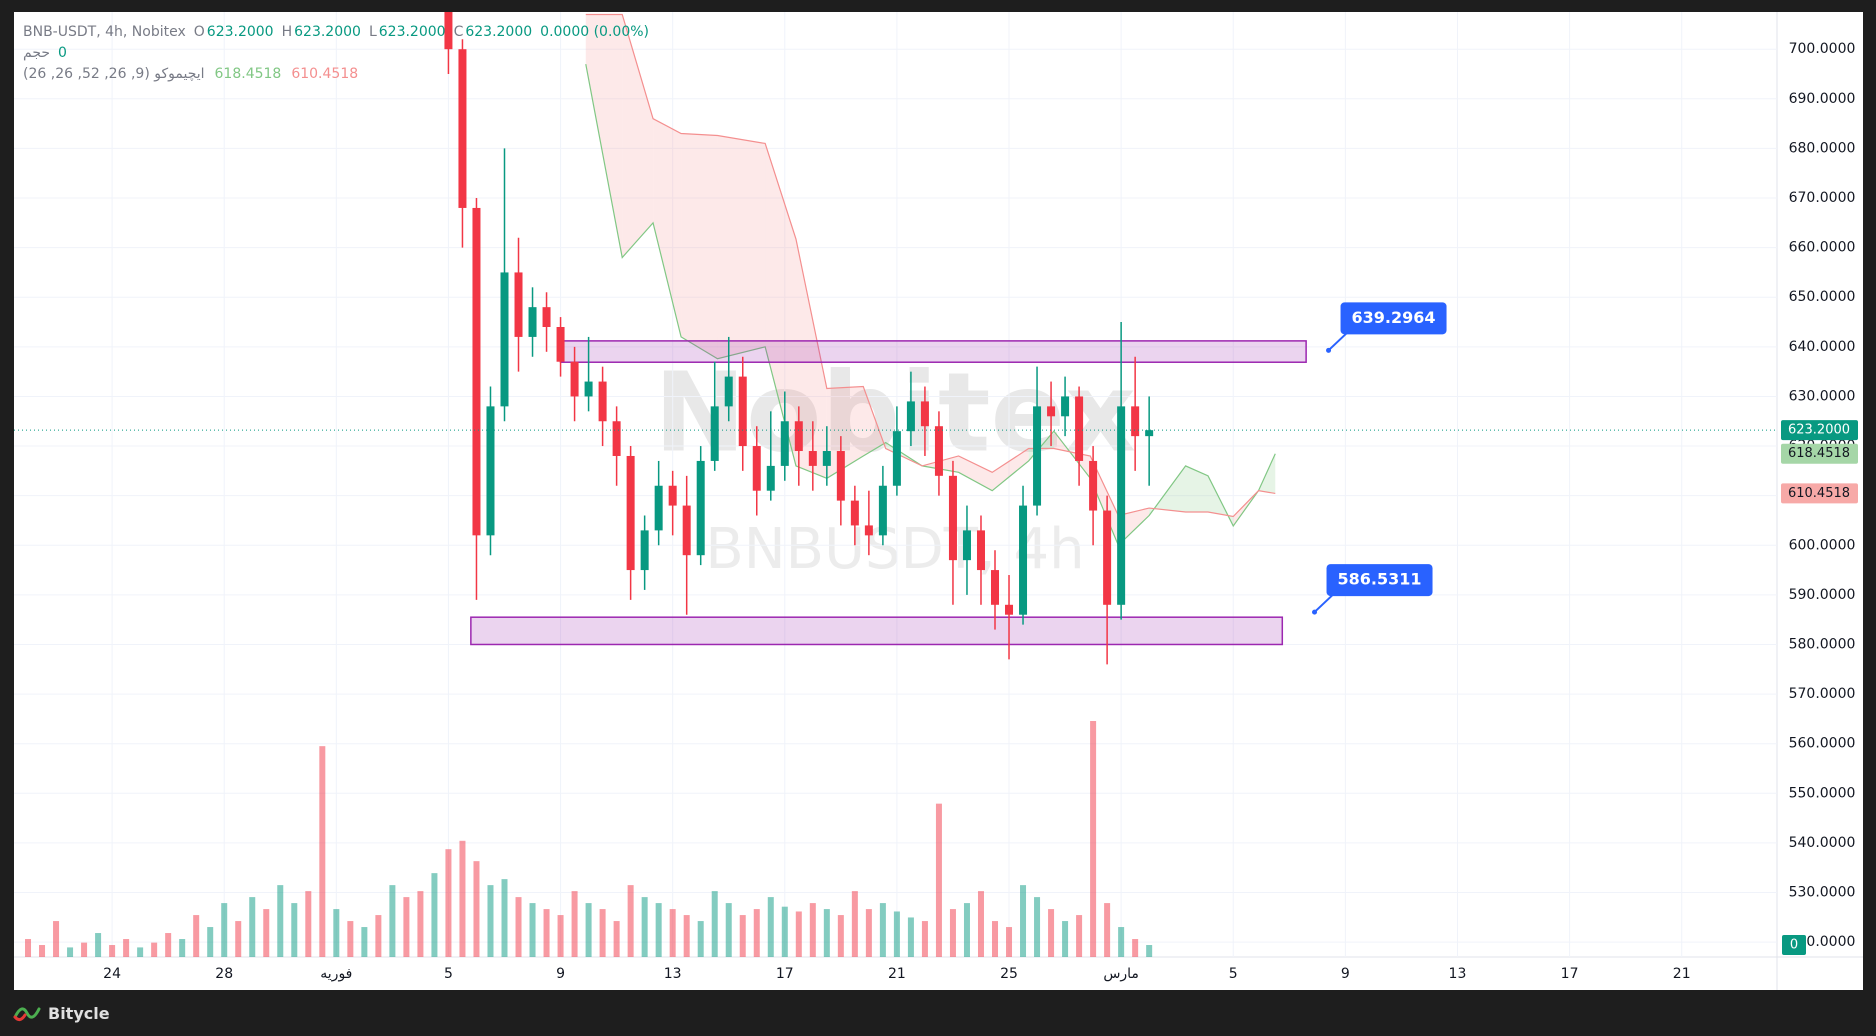 The width and height of the screenshot is (1876, 1036). Describe the element at coordinates (1822, 248) in the screenshot. I see `y-tick-label: 660.0000` at that location.